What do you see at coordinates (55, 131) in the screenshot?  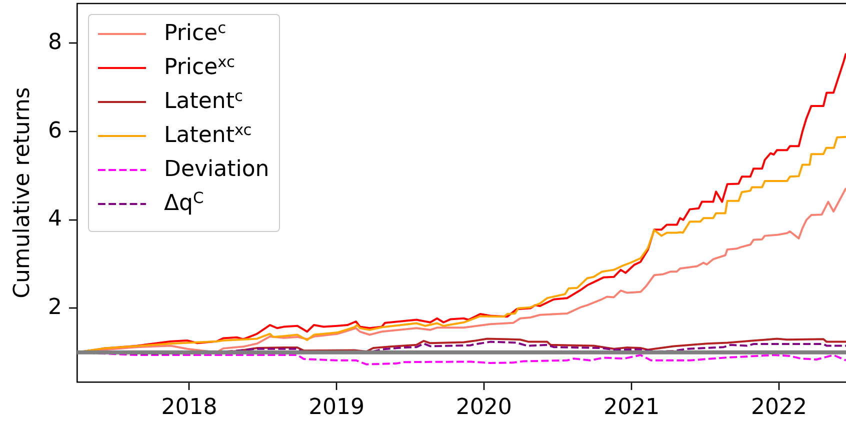 I see `y-tick-label: 6` at bounding box center [55, 131].